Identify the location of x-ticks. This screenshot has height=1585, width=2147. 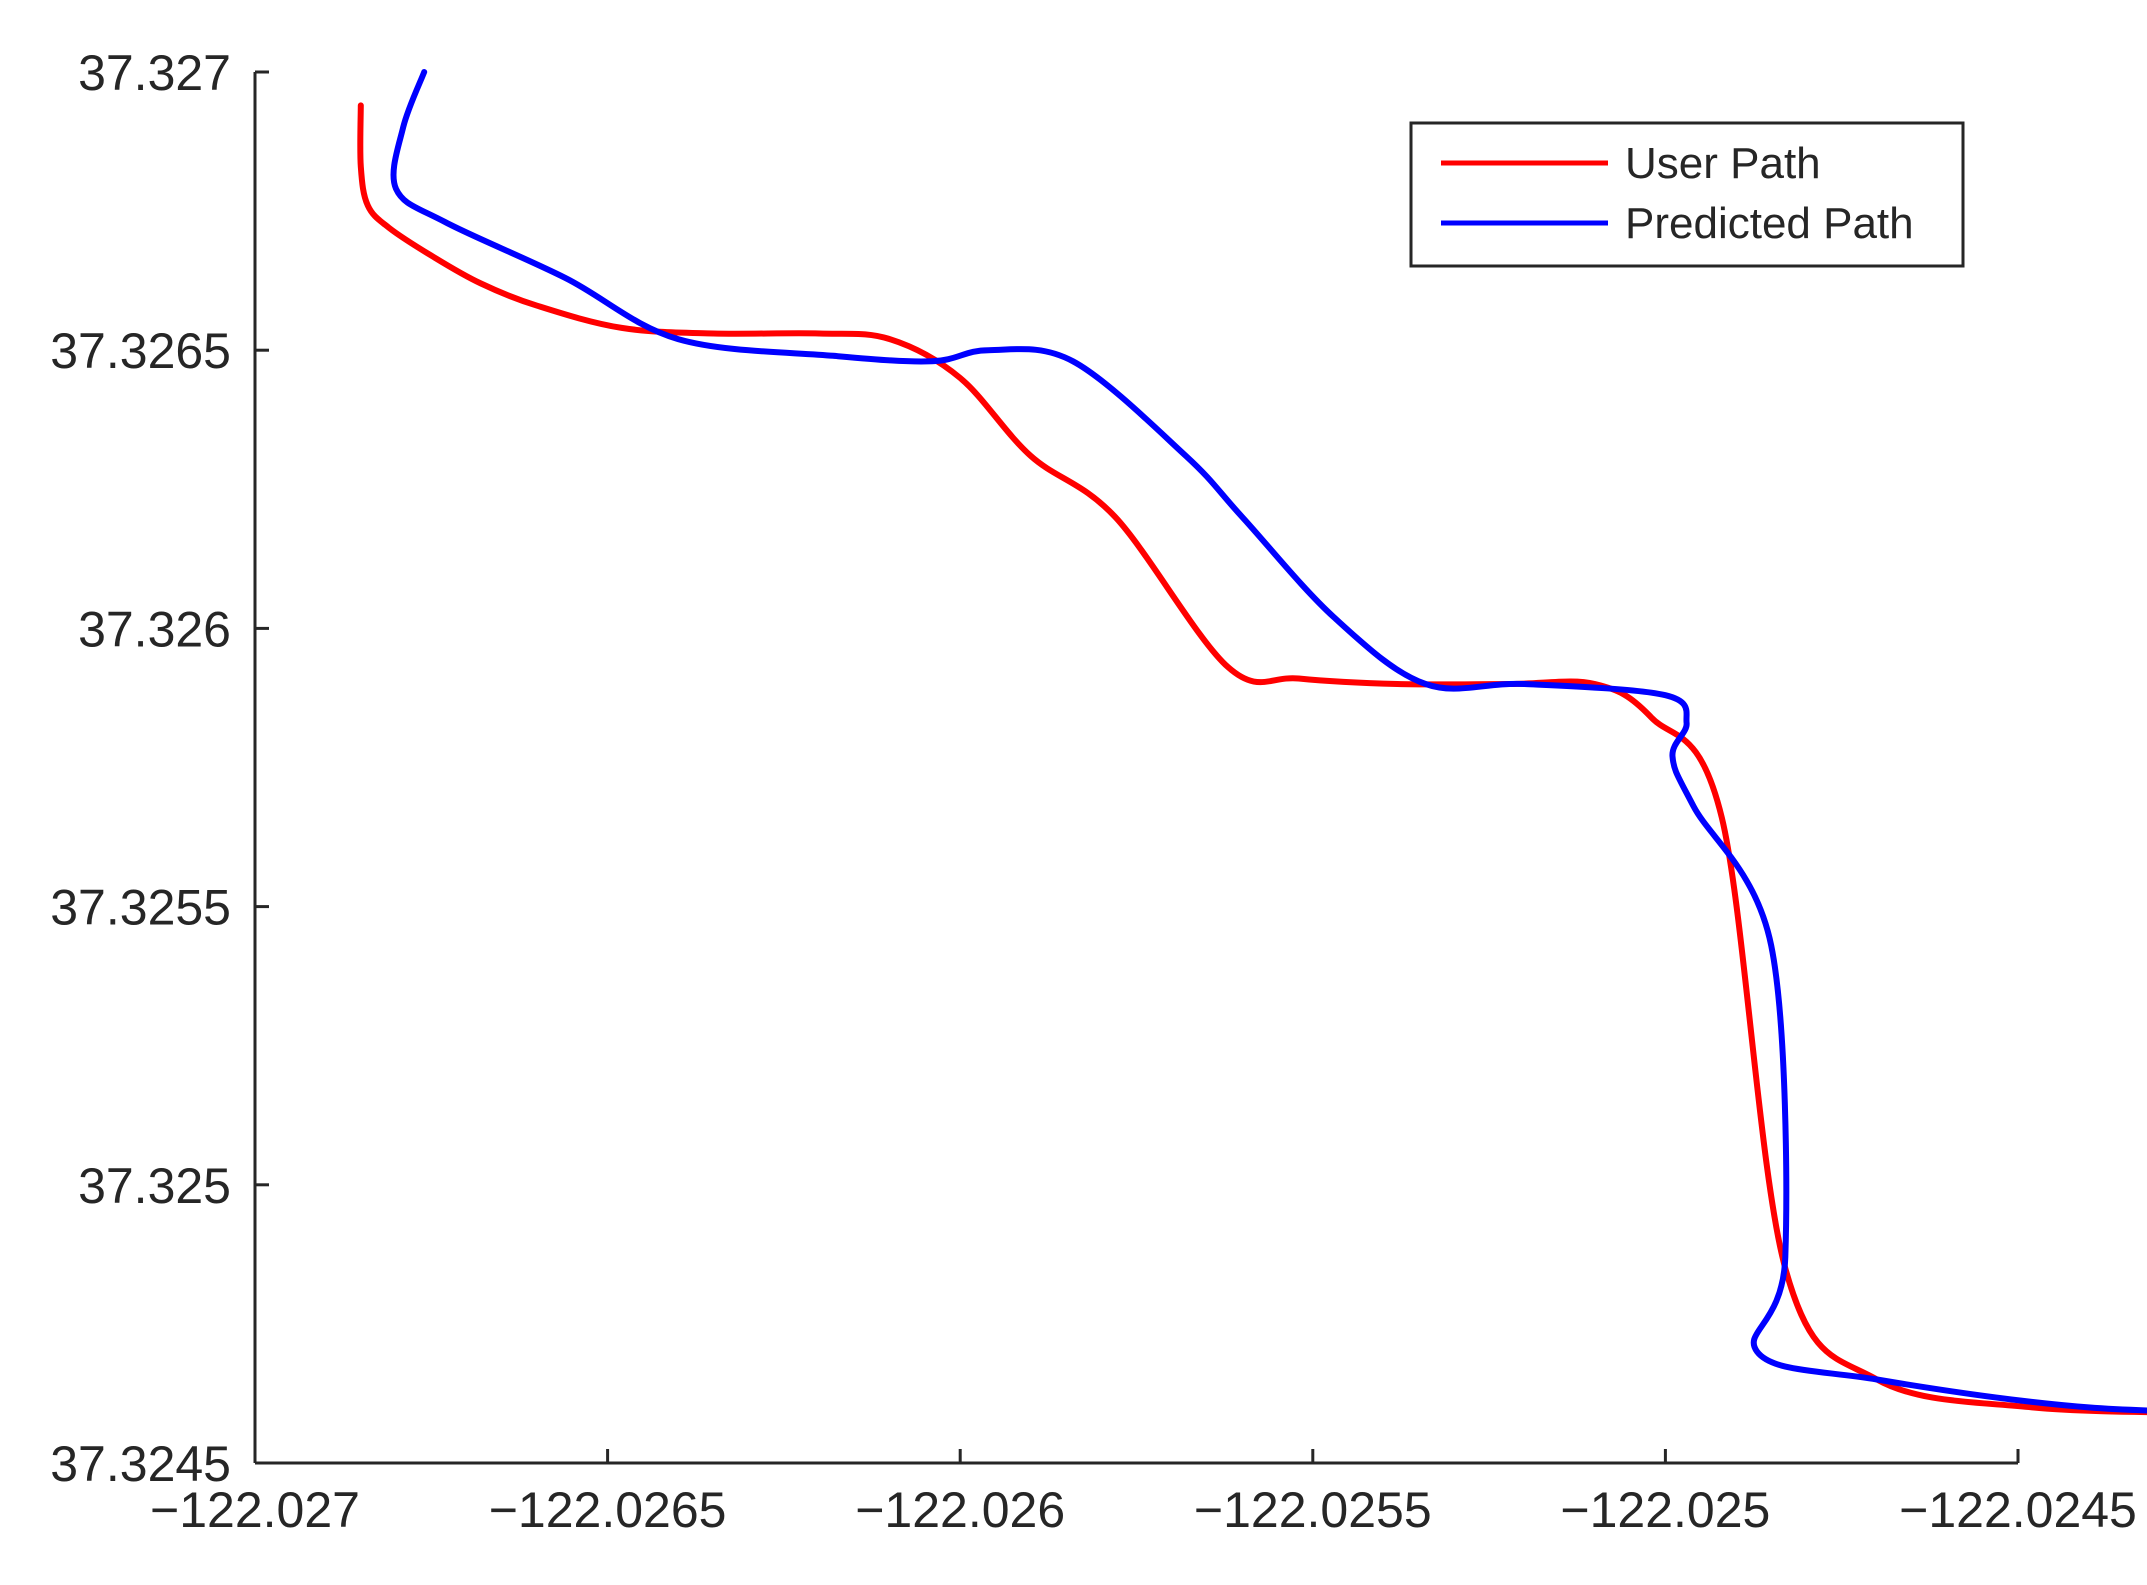
(1136, 1456).